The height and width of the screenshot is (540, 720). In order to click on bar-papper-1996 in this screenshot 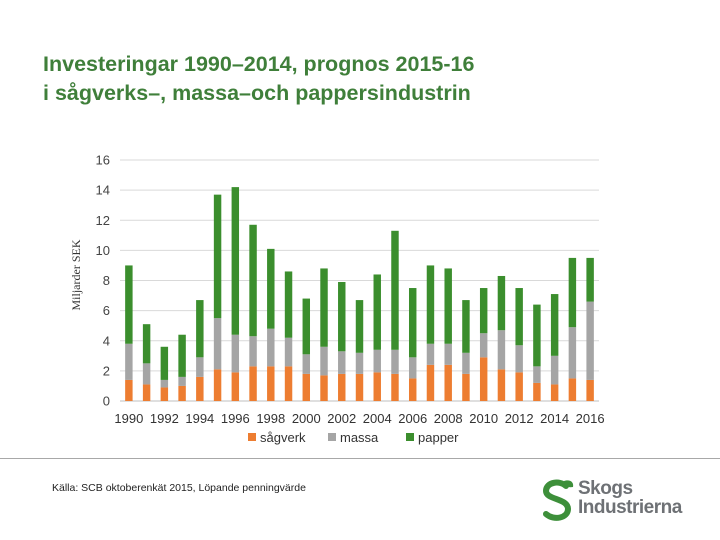, I will do `click(235, 261)`.